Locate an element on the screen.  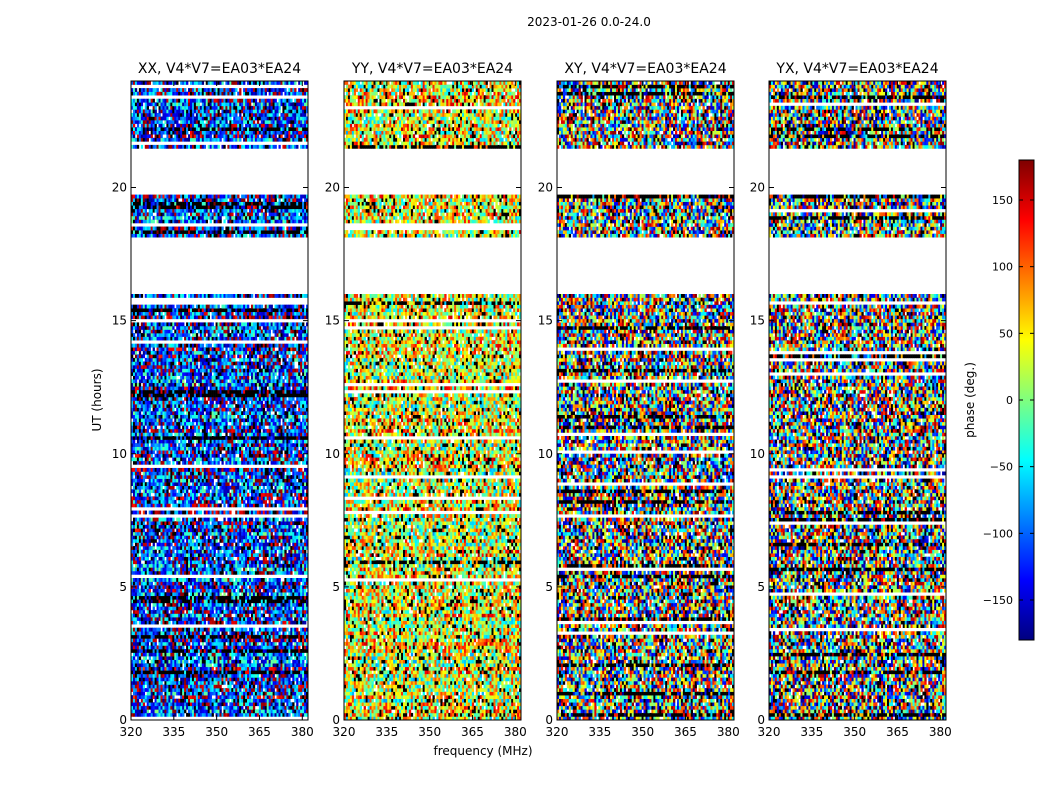
colorbar-tick-label: −150 is located at coordinates (998, 600).